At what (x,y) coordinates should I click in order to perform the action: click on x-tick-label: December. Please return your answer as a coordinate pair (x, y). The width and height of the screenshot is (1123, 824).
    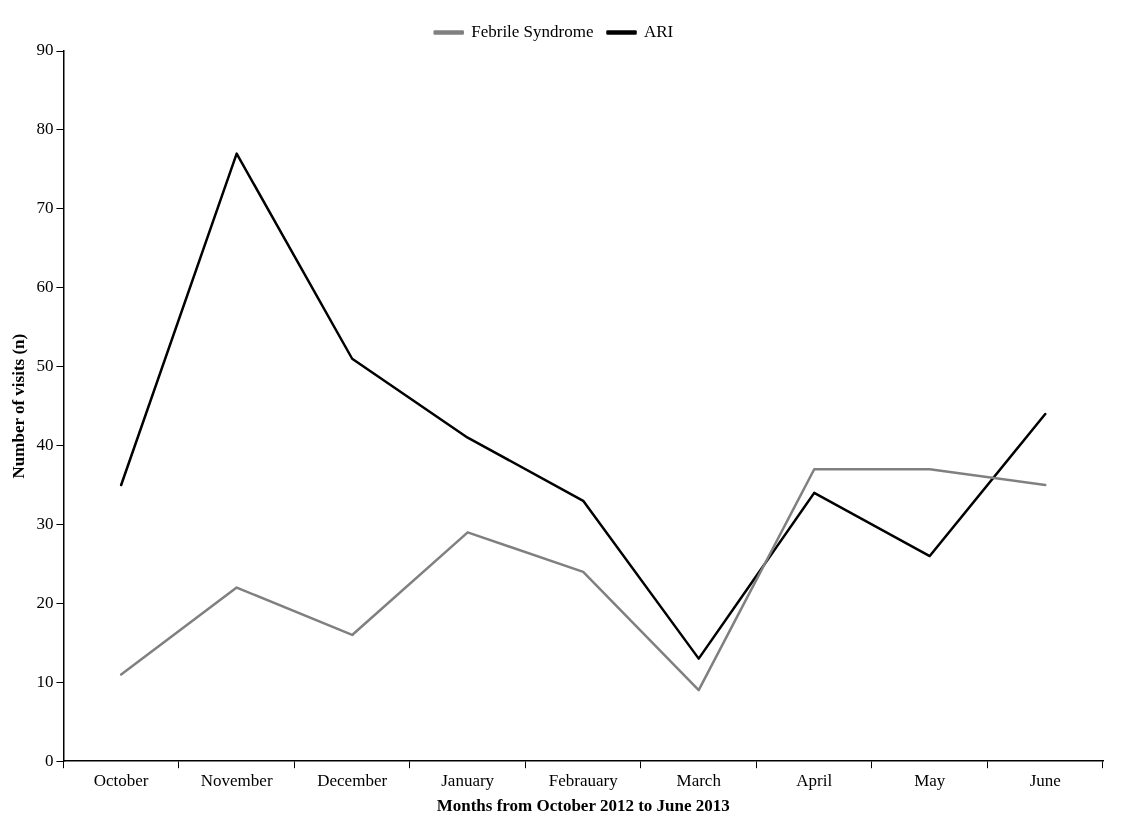
    Looking at the image, I should click on (352, 780).